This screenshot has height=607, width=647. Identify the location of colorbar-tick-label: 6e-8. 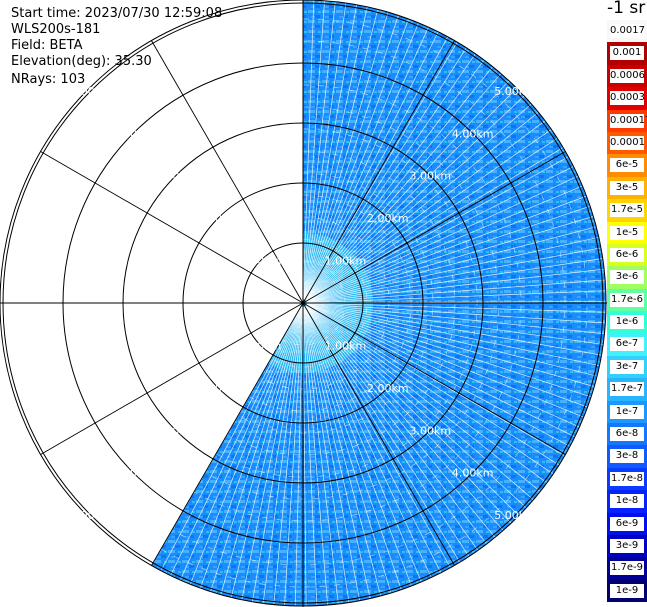
(627, 434).